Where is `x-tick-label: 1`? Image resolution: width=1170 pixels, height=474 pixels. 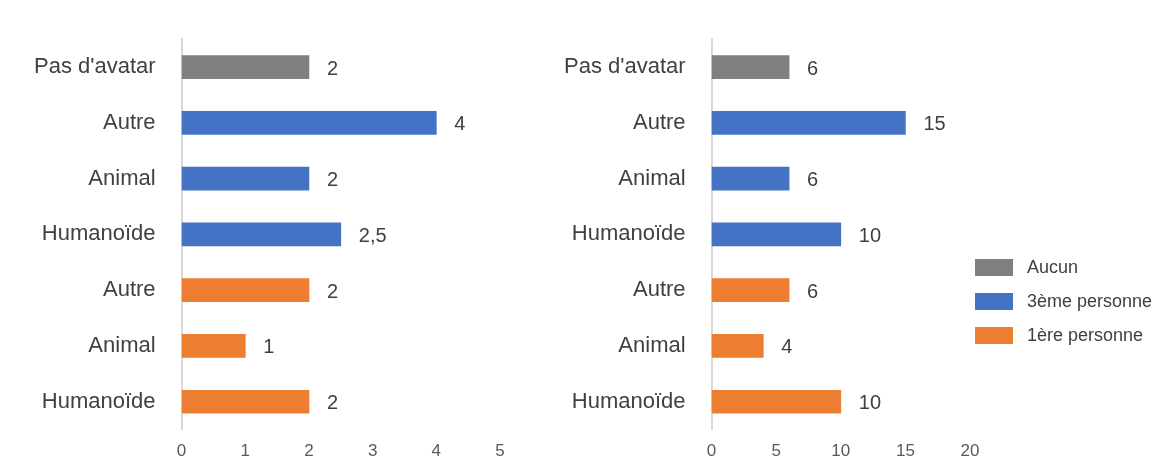 x-tick-label: 1 is located at coordinates (245, 451).